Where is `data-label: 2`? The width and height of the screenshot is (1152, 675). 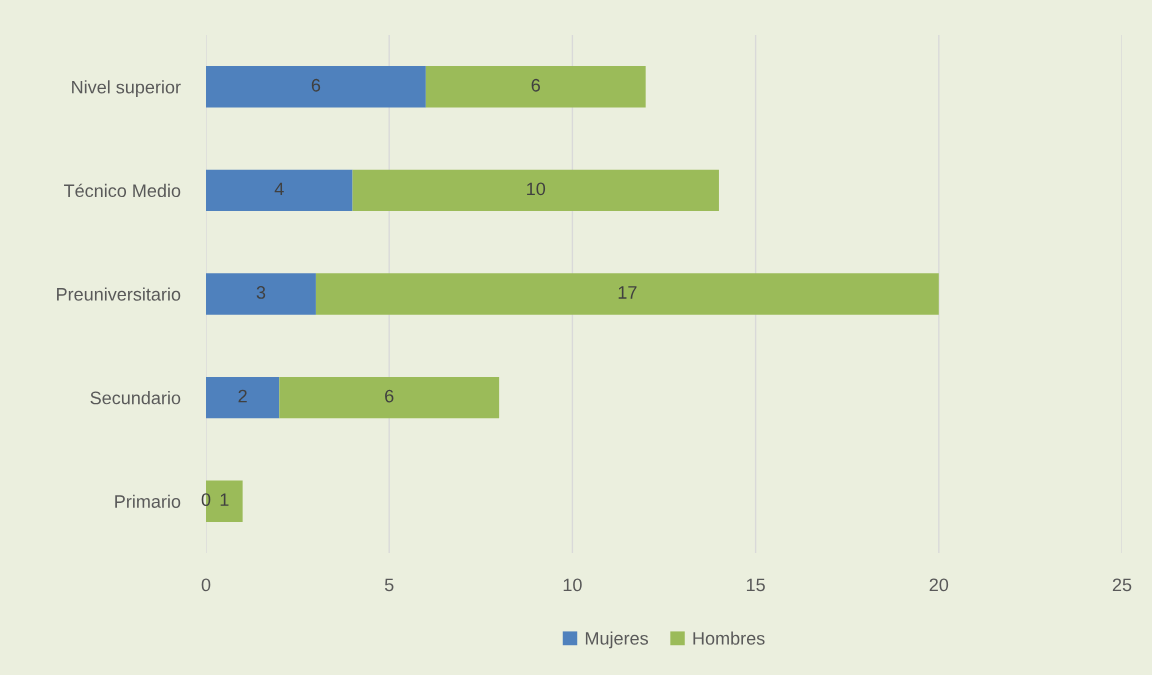 data-label: 2 is located at coordinates (242, 396).